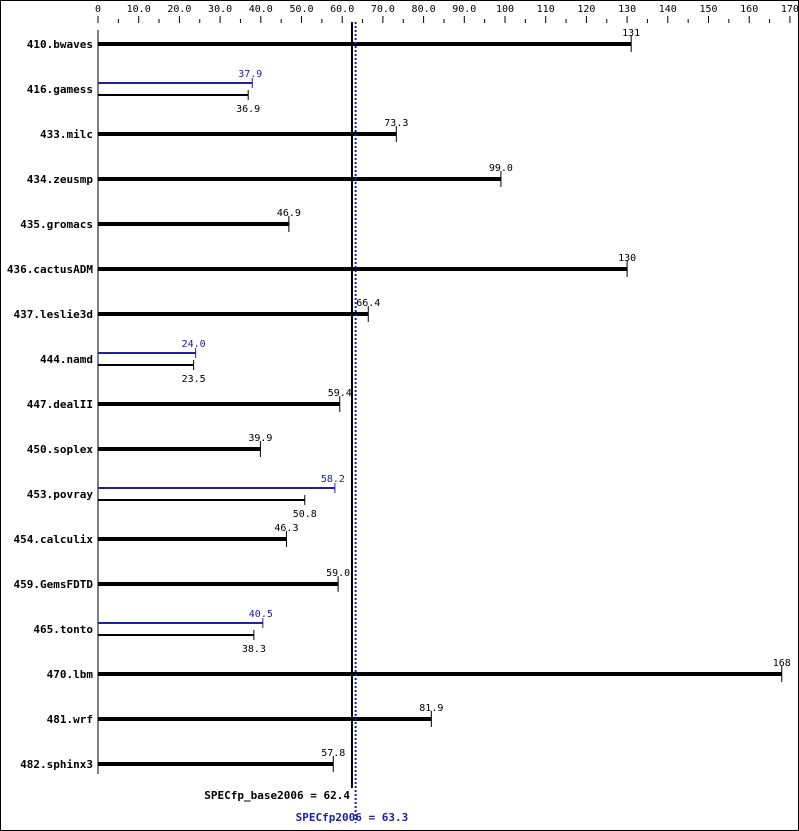 The image size is (799, 831). Describe the element at coordinates (790, 9) in the screenshot. I see `x-tick-label: 170` at that location.